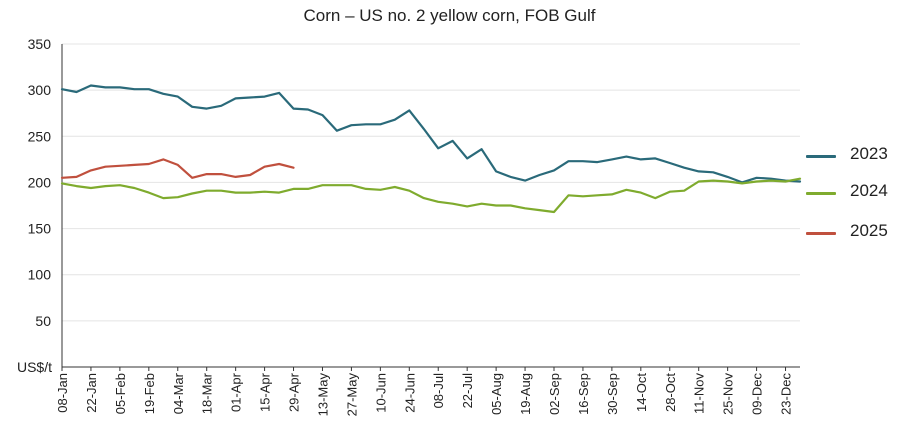 This screenshot has height=433, width=899. What do you see at coordinates (821, 156) in the screenshot?
I see `legend-swatch-2023` at bounding box center [821, 156].